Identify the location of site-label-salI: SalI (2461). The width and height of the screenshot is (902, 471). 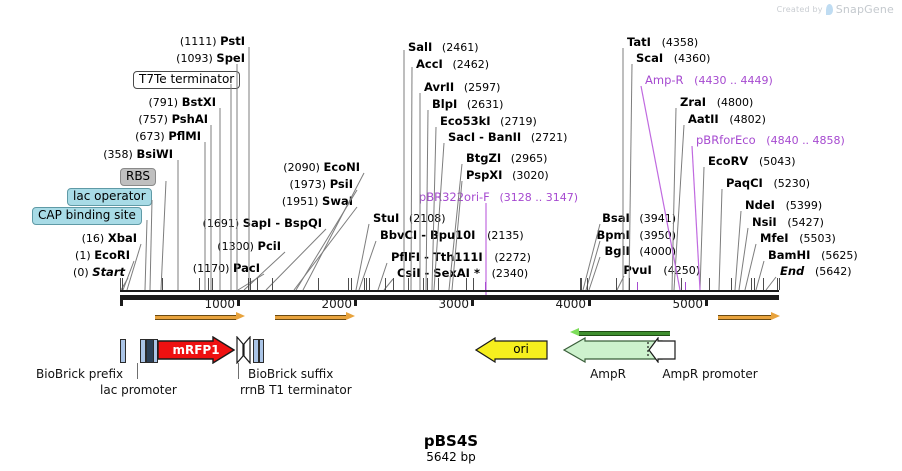
(443, 47).